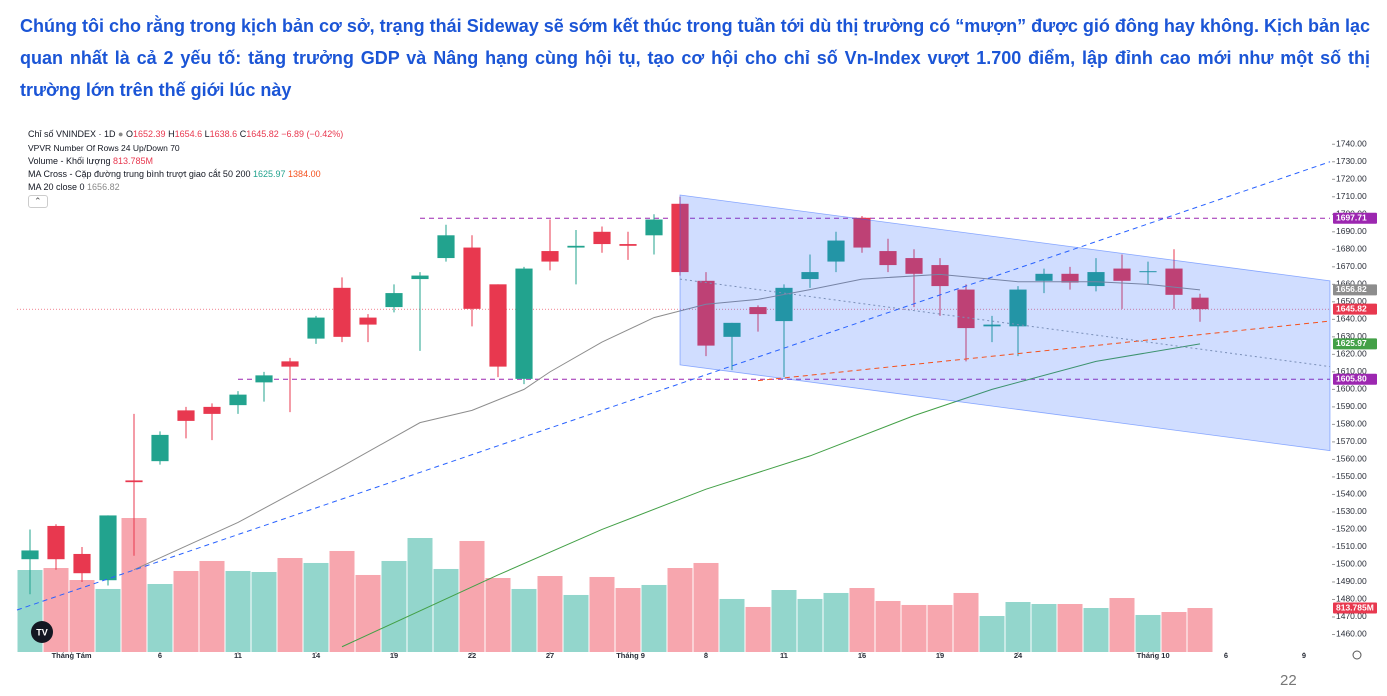 This screenshot has width=1387, height=696. I want to click on legend-l-value: 1638.6, so click(223, 134).